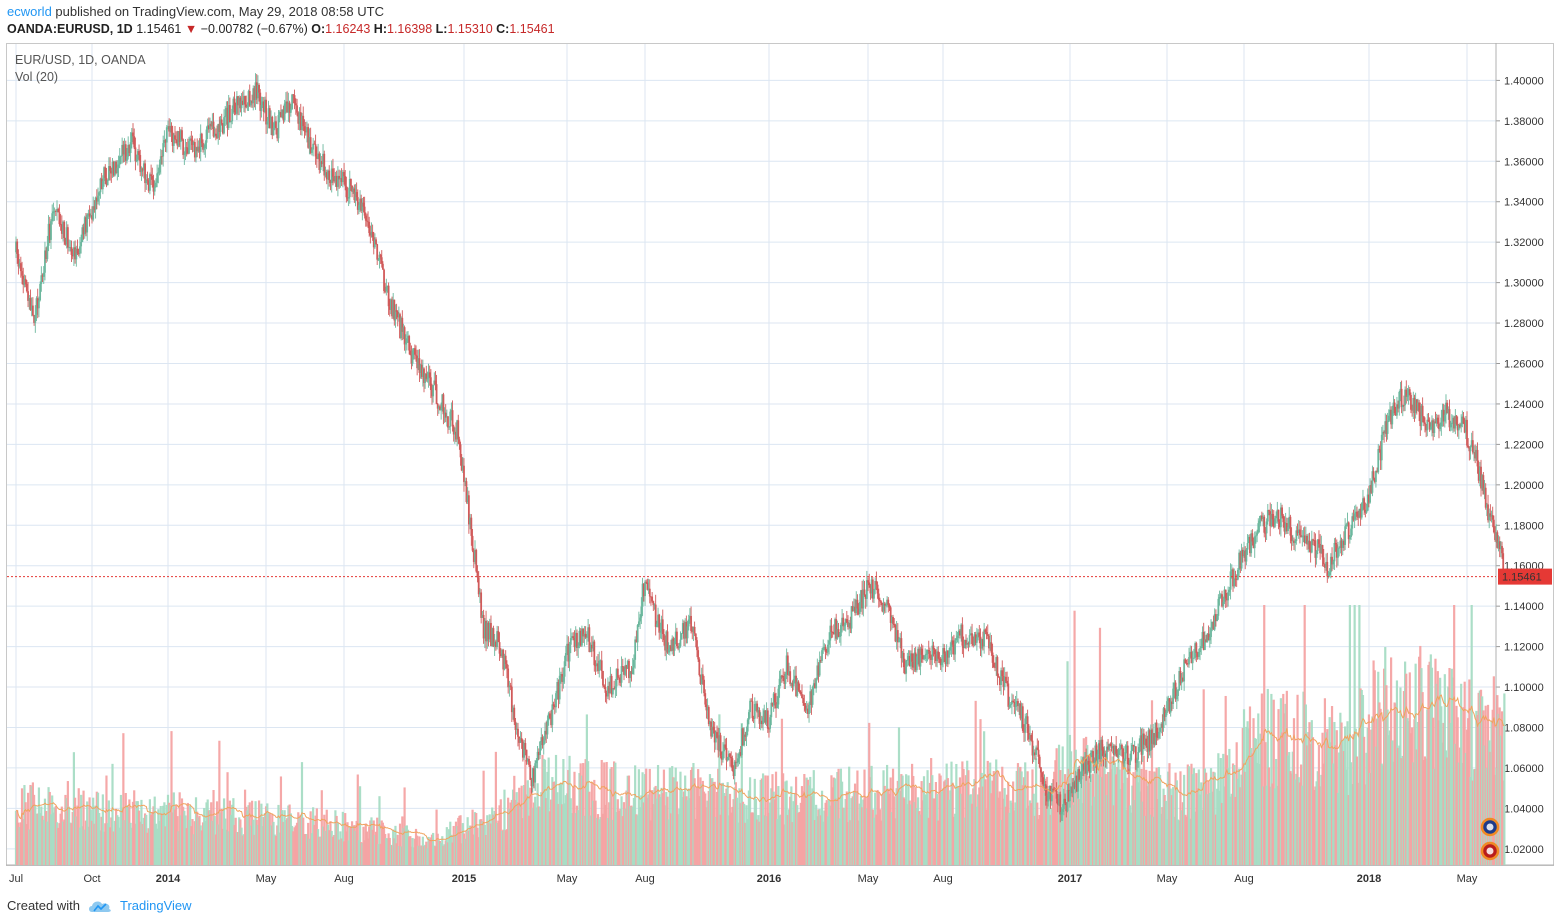  What do you see at coordinates (155, 905) in the screenshot?
I see `tradingview-brand-link: TradingView` at bounding box center [155, 905].